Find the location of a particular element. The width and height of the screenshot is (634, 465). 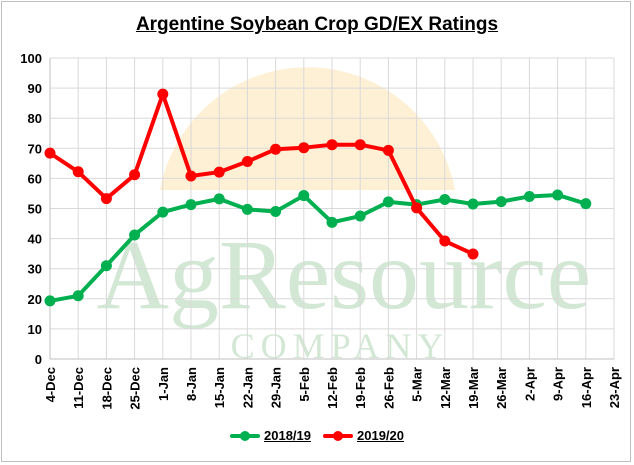

y-tick-label: 90 is located at coordinates (35, 88).